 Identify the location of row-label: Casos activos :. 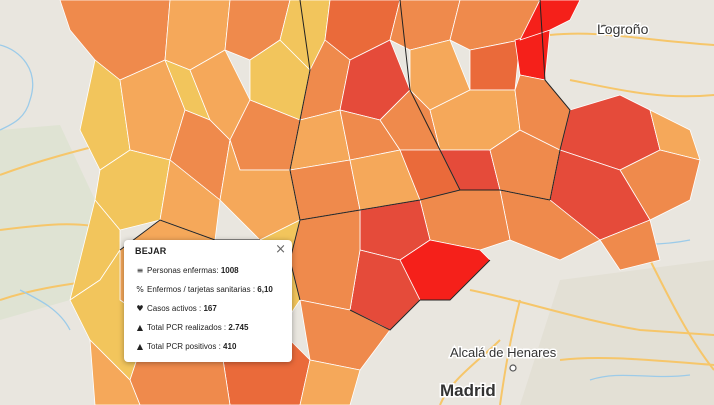
(174, 308).